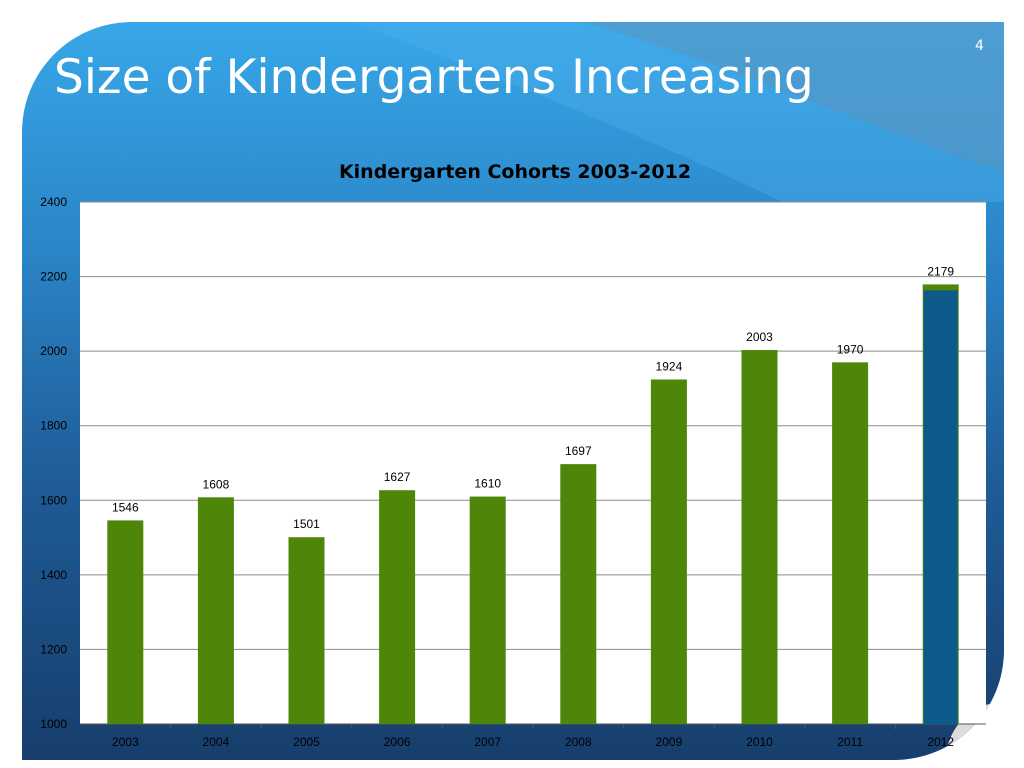 The image size is (1024, 768). What do you see at coordinates (306, 524) in the screenshot?
I see `data-label: 1501` at bounding box center [306, 524].